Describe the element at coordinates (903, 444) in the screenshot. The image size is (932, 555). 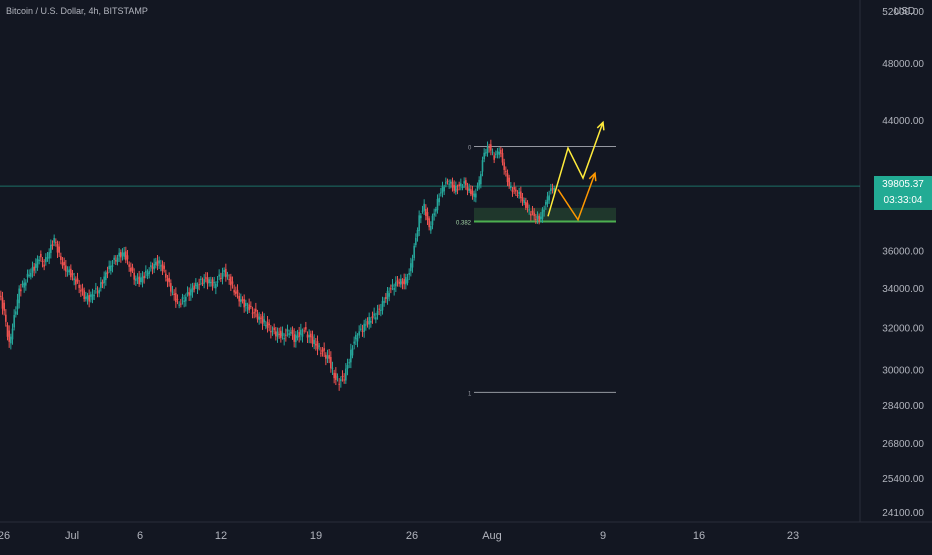
I see `price-axis-tick: 26800.00` at that location.